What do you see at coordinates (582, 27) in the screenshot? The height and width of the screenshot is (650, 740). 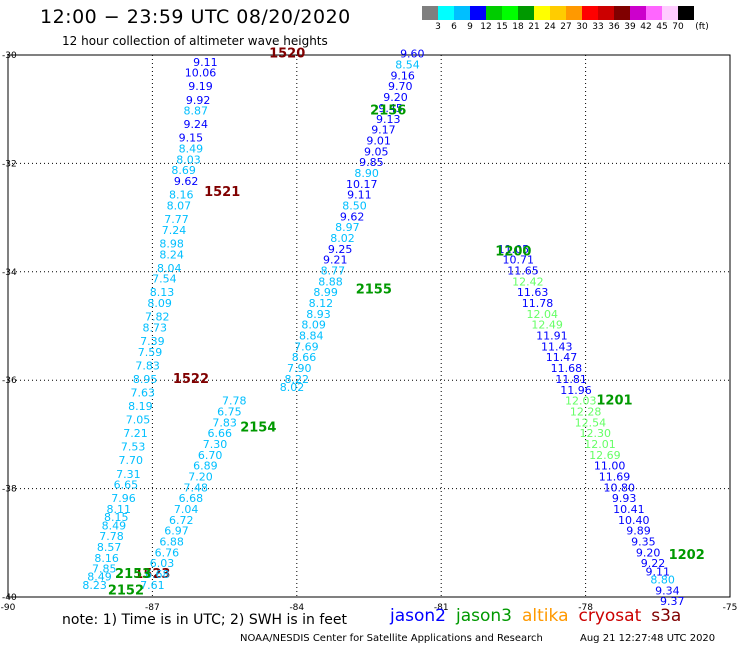 I see `legend-label: 30` at bounding box center [582, 27].